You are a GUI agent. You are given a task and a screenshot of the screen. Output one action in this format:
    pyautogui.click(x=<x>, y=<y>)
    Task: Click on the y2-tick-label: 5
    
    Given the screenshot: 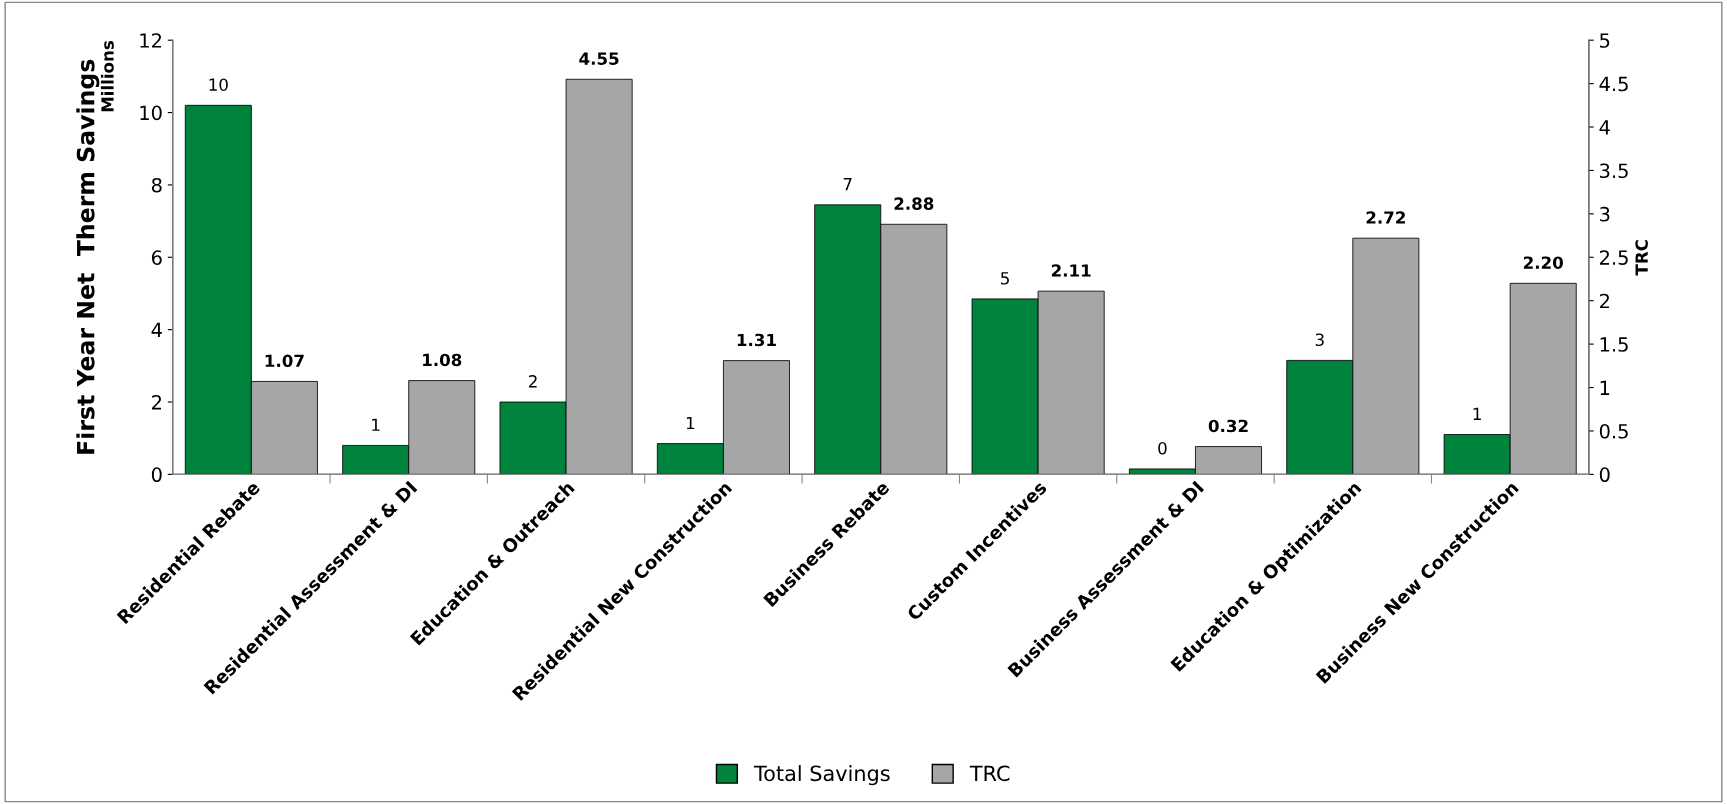 What is the action you would take?
    pyautogui.click(x=1605, y=40)
    